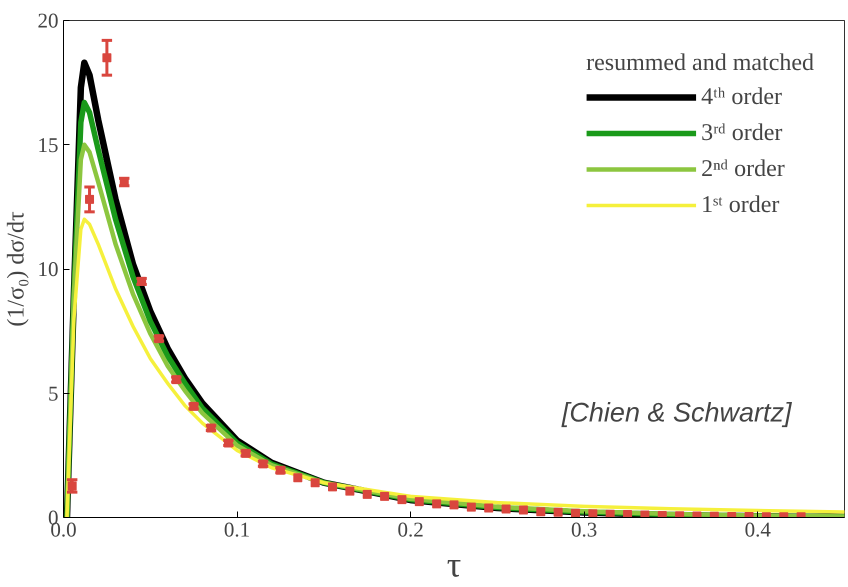 The image size is (848, 587). Describe the element at coordinates (237, 530) in the screenshot. I see `x-tick-label: 0.1` at that location.